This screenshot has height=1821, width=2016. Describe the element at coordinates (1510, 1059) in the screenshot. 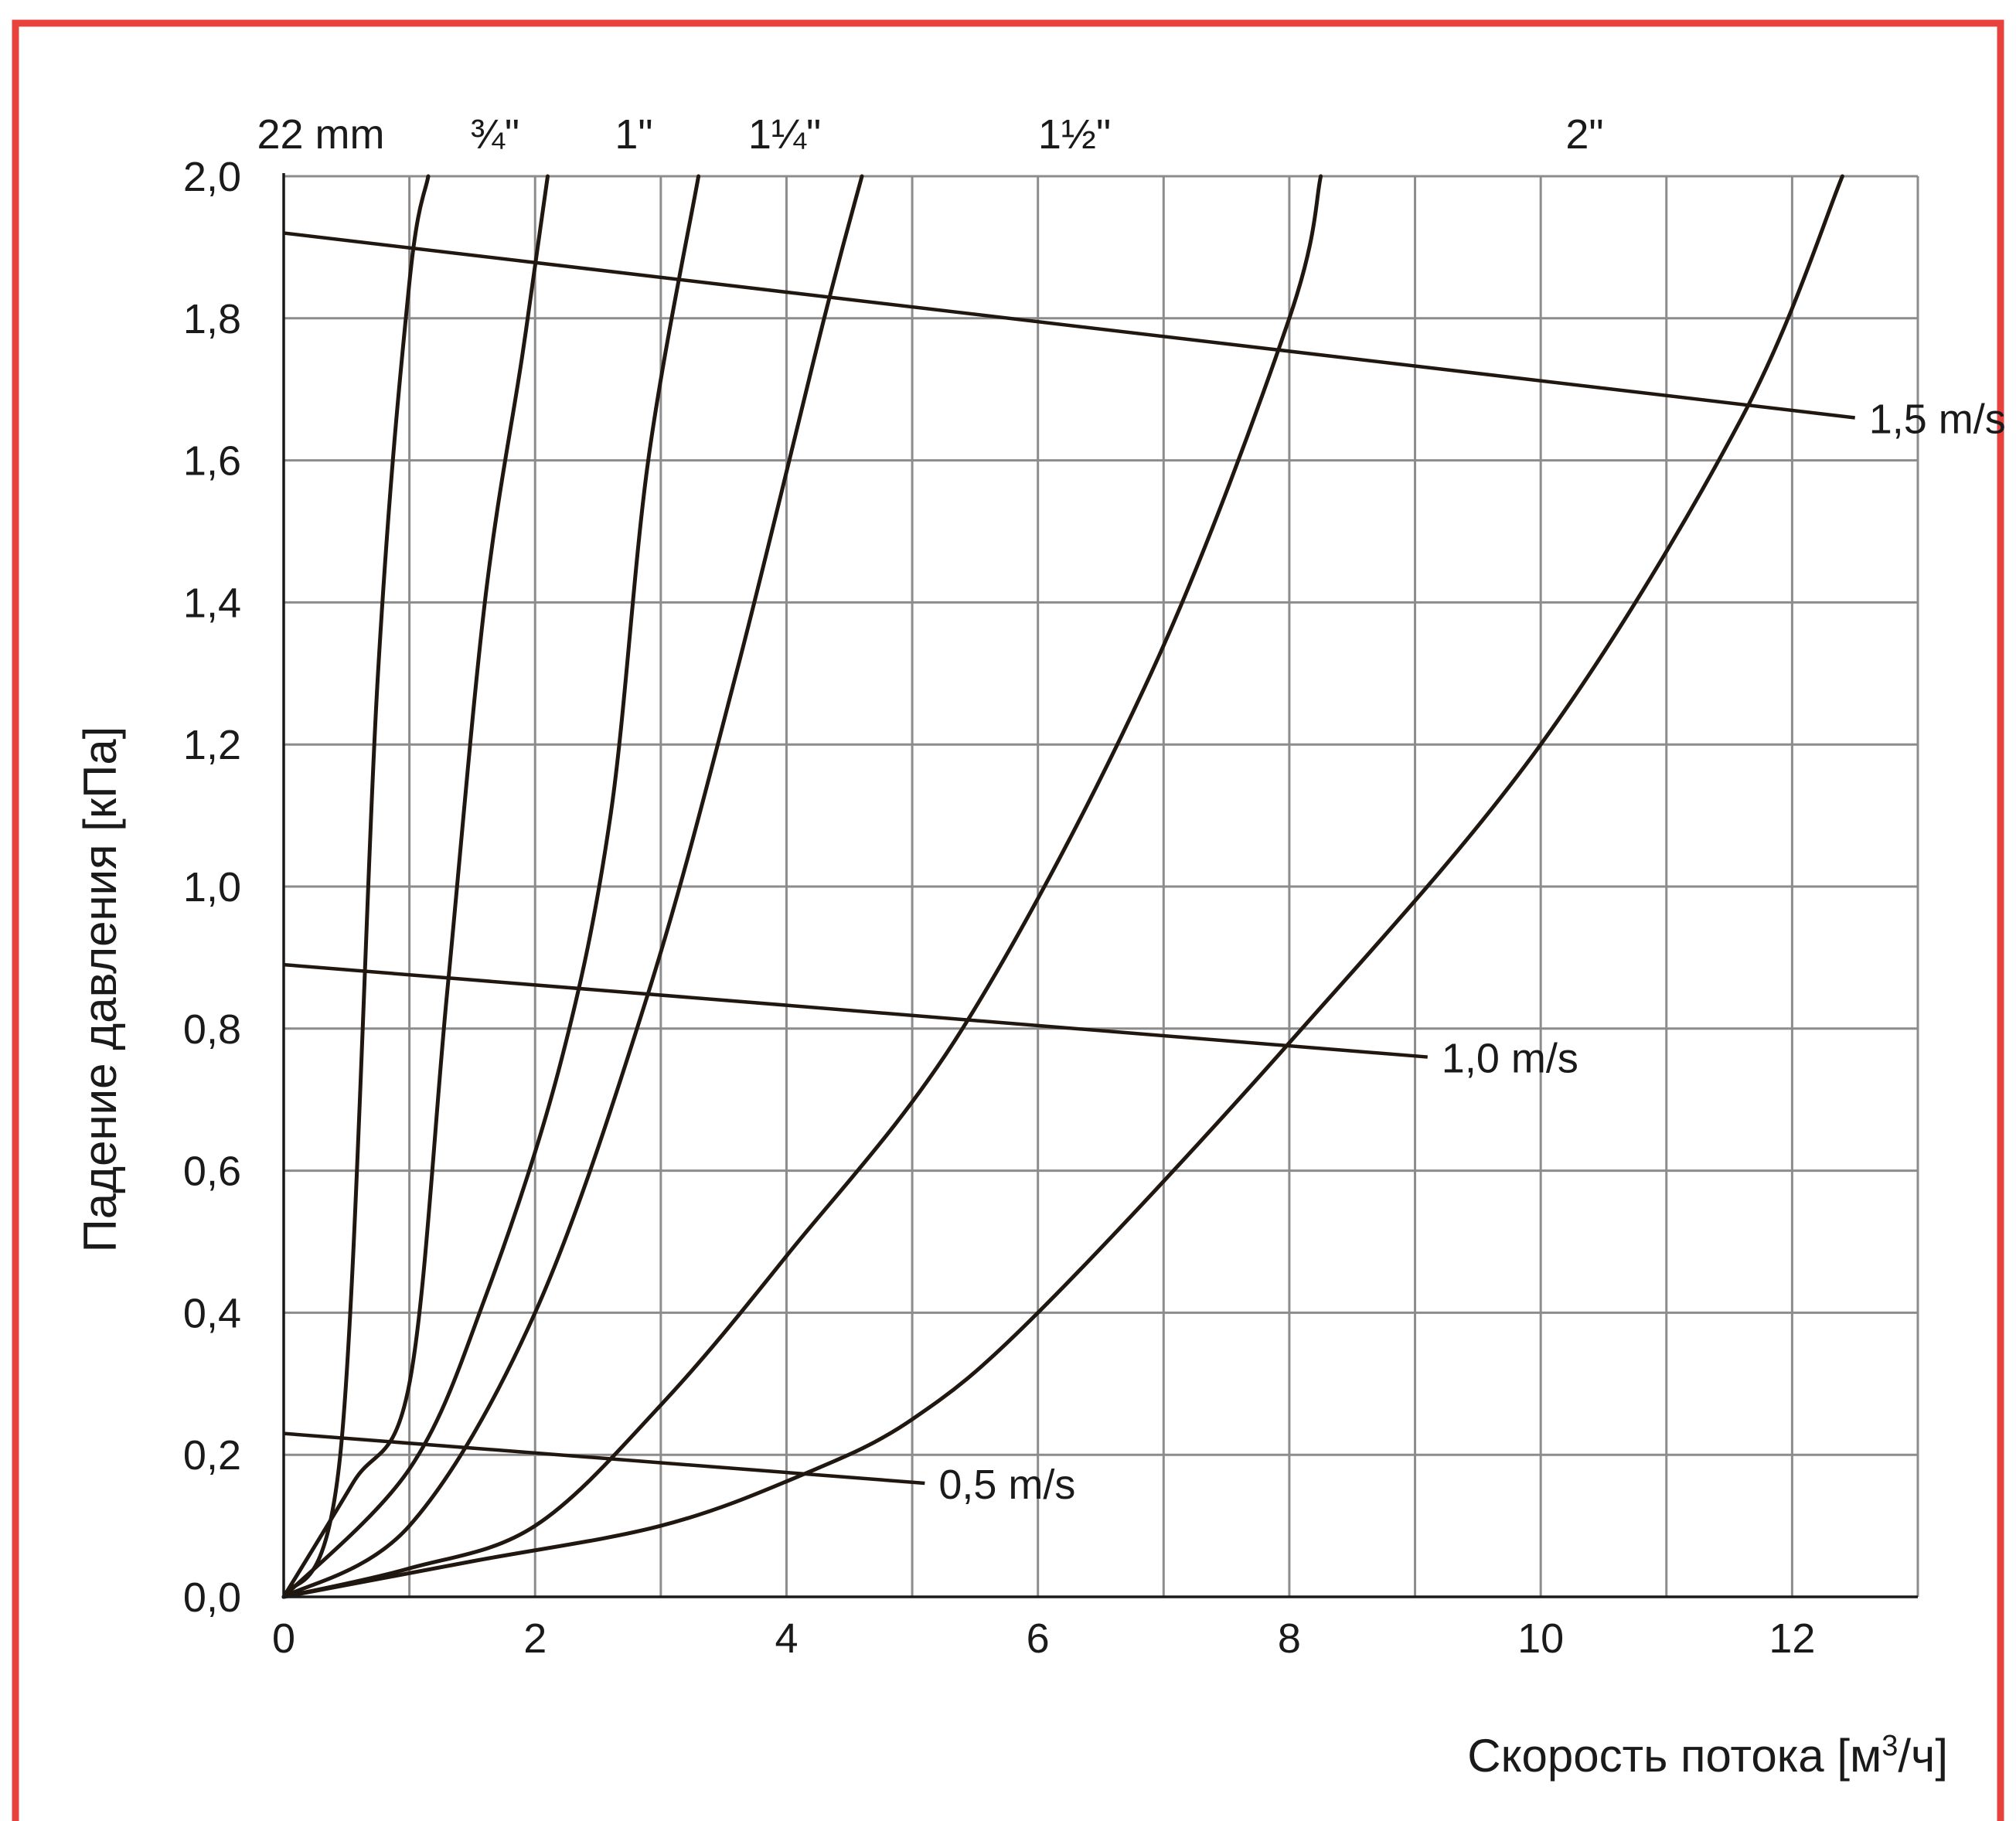

I see `velocity-label: 1,0 m/s` at that location.